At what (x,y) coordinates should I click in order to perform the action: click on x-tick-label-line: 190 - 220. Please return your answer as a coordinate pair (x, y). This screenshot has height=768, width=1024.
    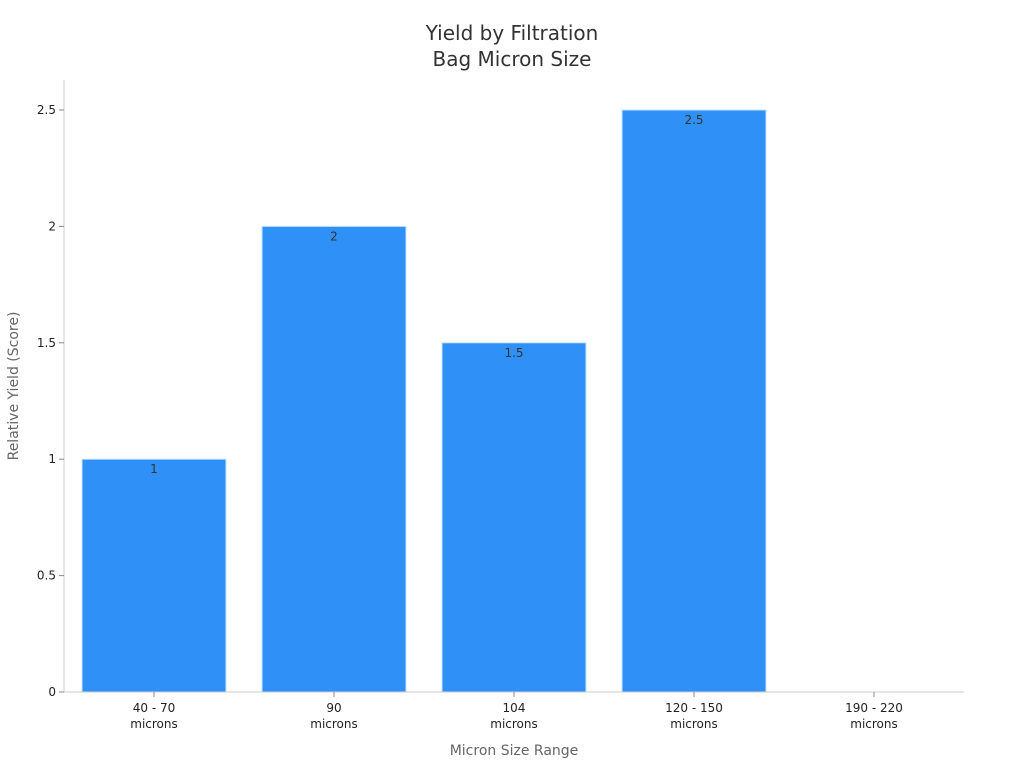
    Looking at the image, I should click on (874, 708).